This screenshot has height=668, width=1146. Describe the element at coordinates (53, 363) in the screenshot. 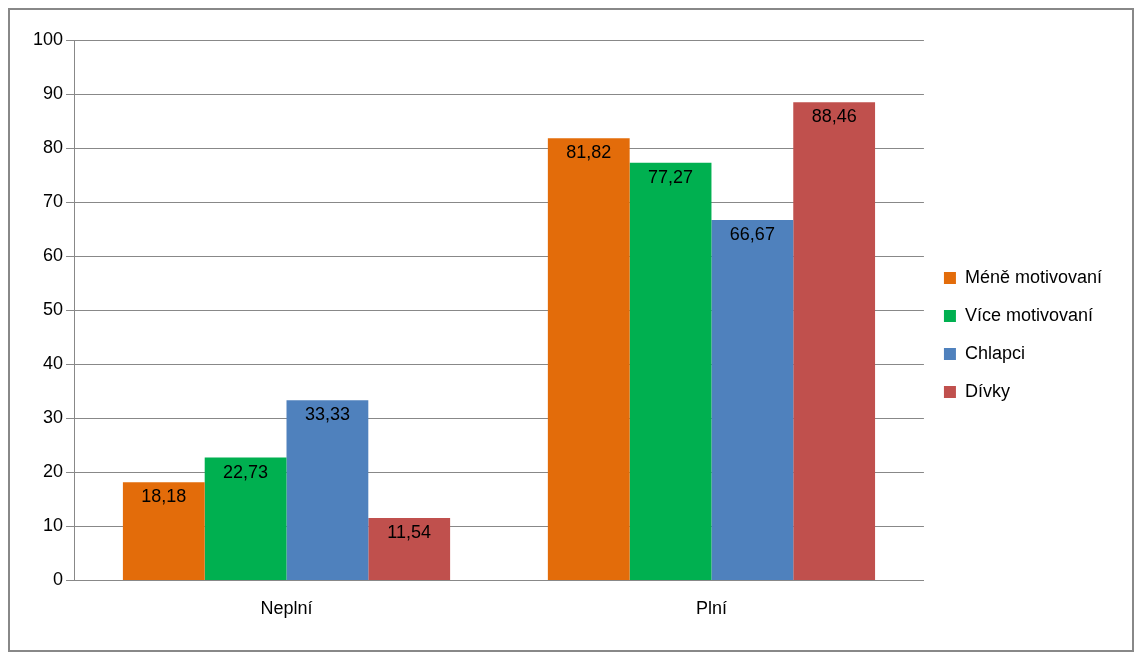

I see `y-tick-label: 40` at that location.